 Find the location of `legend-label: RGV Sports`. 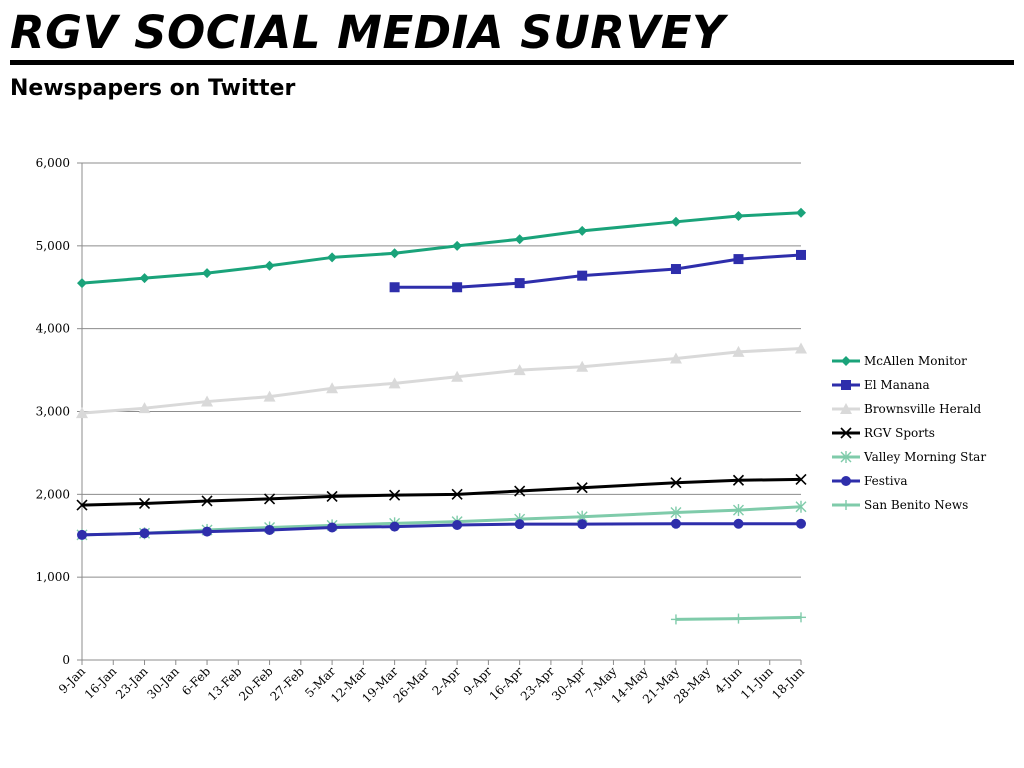

legend-label: RGV Sports is located at coordinates (899, 433).